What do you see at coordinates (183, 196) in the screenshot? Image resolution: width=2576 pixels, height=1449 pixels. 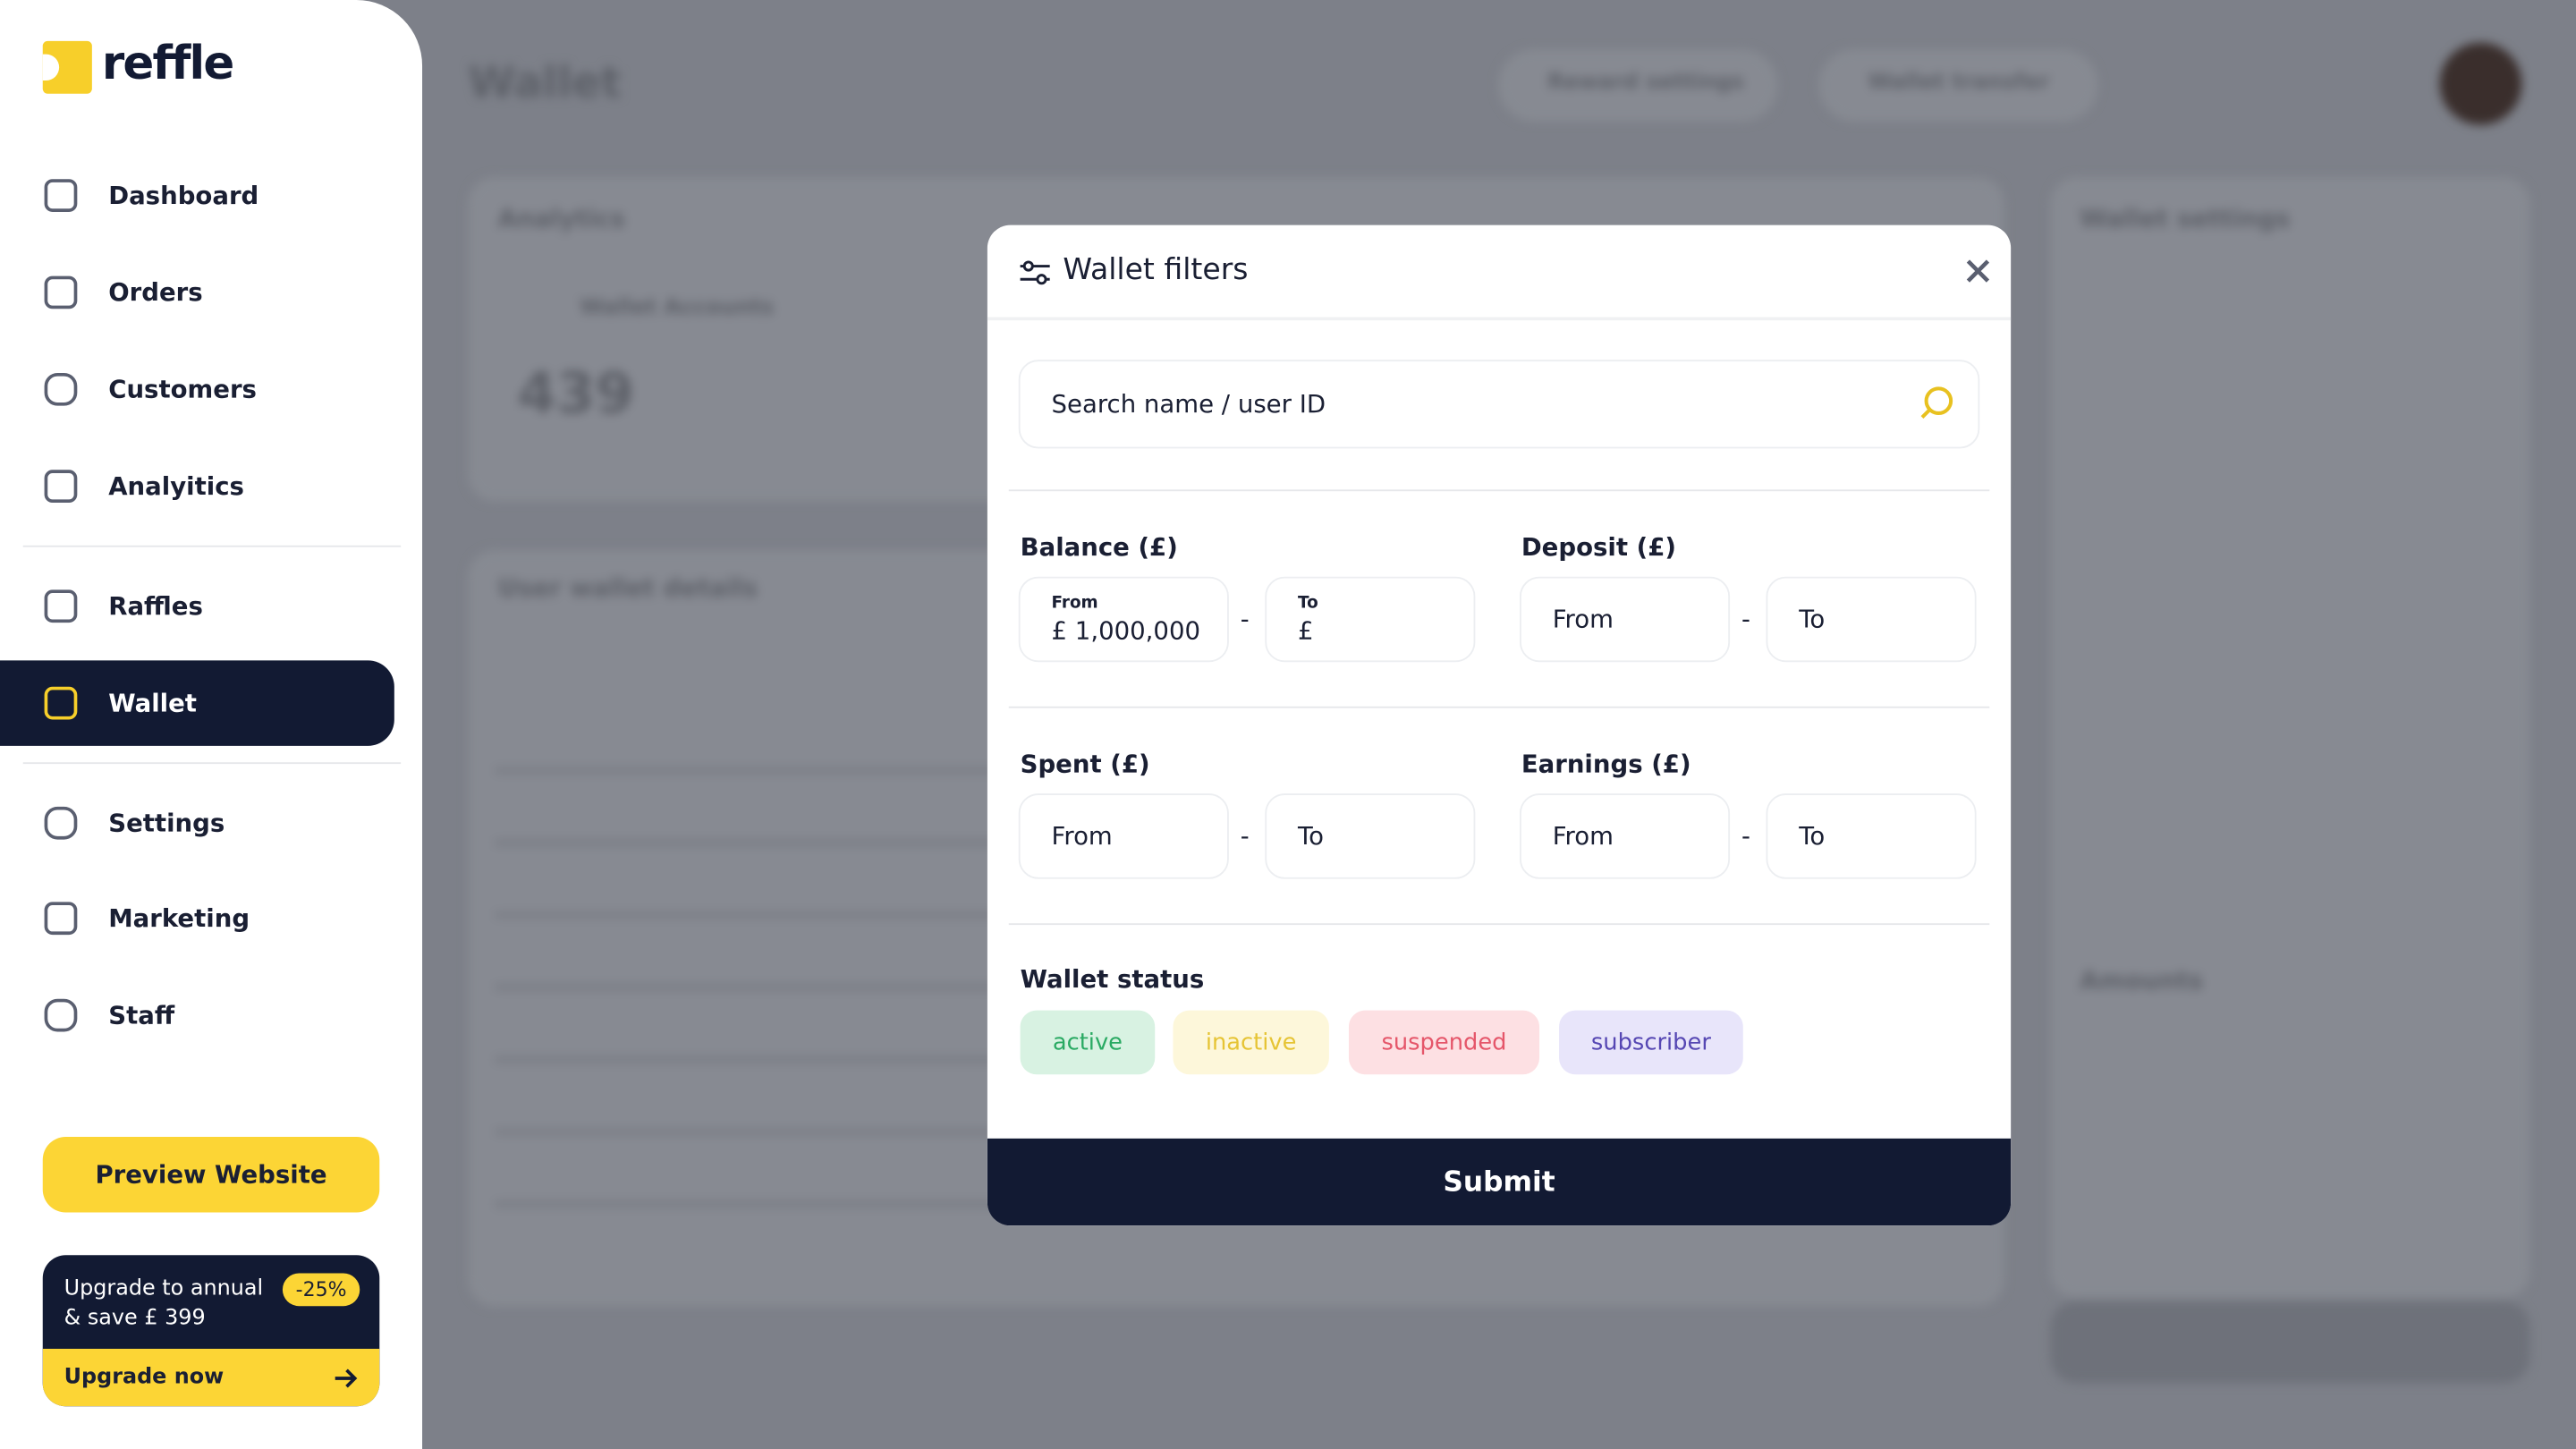 I see `label: Dashboard` at bounding box center [183, 196].